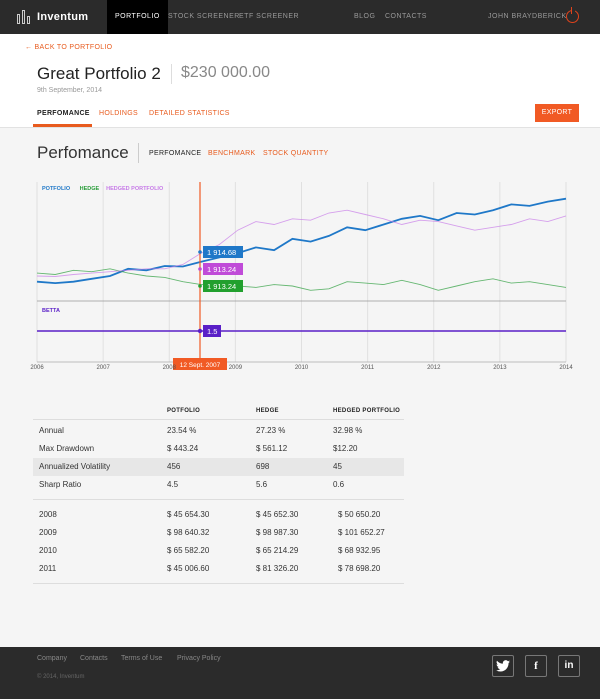 The height and width of the screenshot is (699, 600). I want to click on cell-value: 4.5, so click(173, 484).